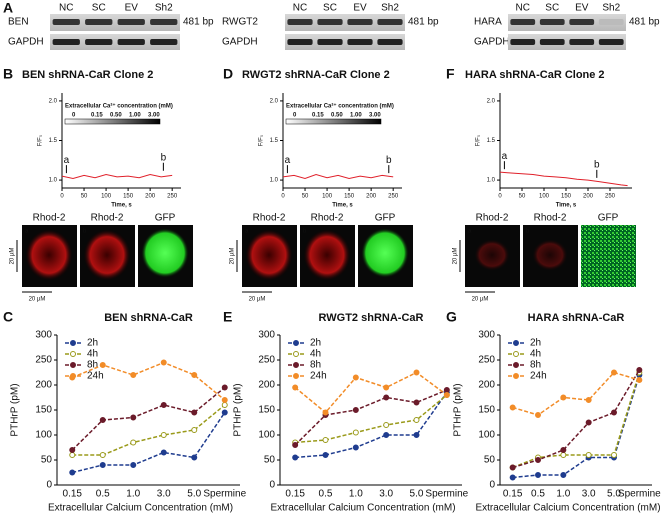 The image size is (664, 514). I want to click on x-tick-label: 1.0, so click(133, 494).